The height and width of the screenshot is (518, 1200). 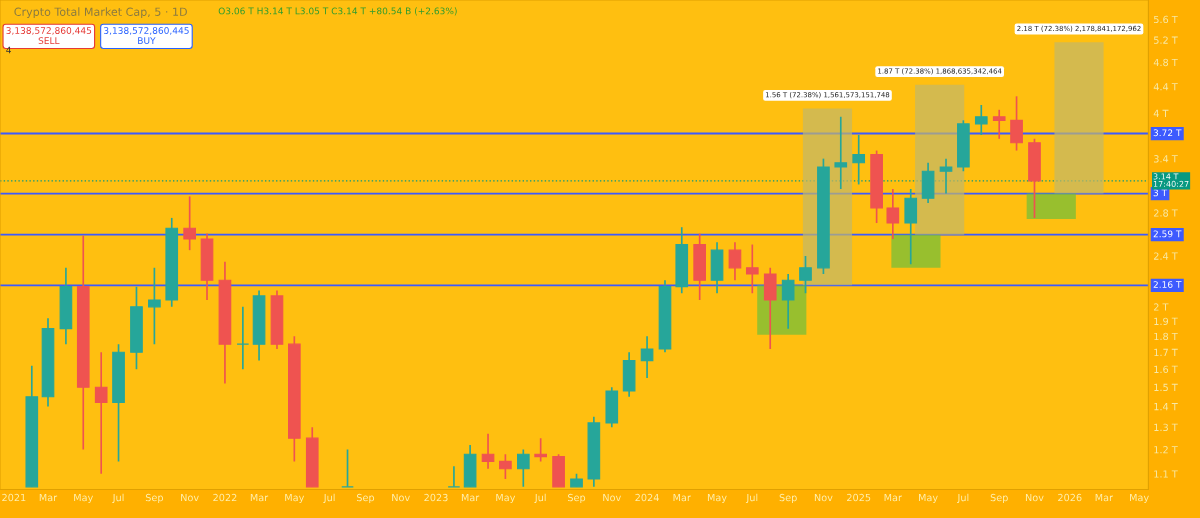 I want to click on y-tick-label: 1.3 T, so click(x=1166, y=427).